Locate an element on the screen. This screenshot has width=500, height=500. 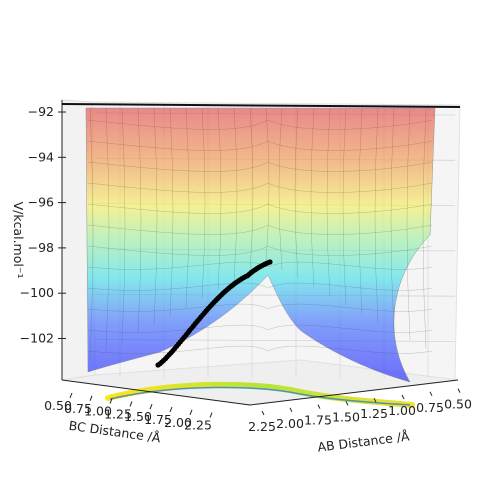
x-tick-label: 1.50 is located at coordinates (346, 416).